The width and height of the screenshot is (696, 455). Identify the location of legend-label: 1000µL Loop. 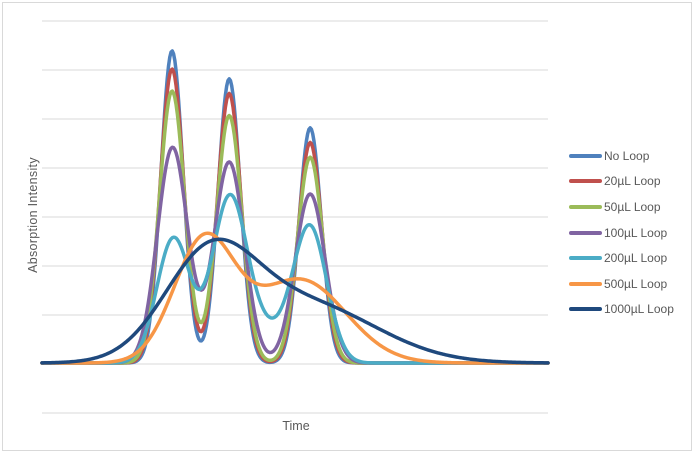
(639, 309).